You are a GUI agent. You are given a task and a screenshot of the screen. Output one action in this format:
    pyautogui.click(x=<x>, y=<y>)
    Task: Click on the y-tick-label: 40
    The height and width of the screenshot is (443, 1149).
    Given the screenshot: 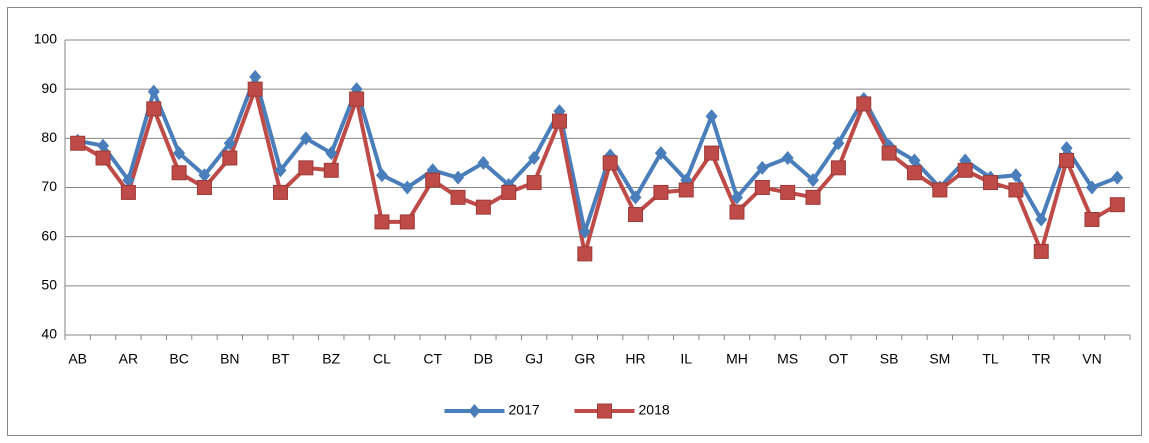 What is the action you would take?
    pyautogui.click(x=49, y=334)
    